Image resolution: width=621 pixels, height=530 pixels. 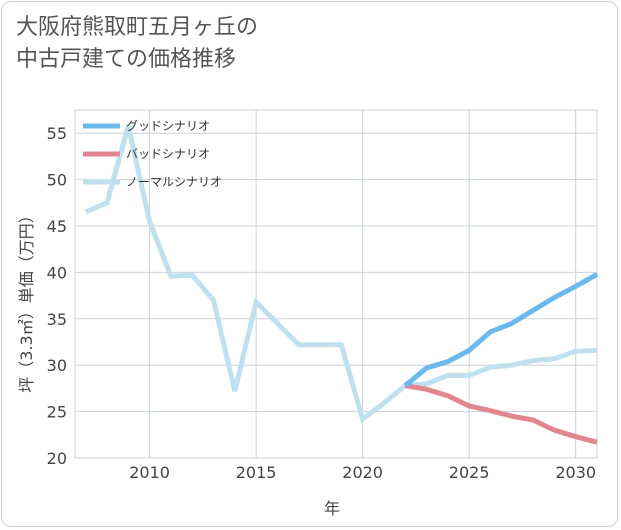 I want to click on chart-title-line-2: 中古戸建ての価格推移, so click(x=126, y=59).